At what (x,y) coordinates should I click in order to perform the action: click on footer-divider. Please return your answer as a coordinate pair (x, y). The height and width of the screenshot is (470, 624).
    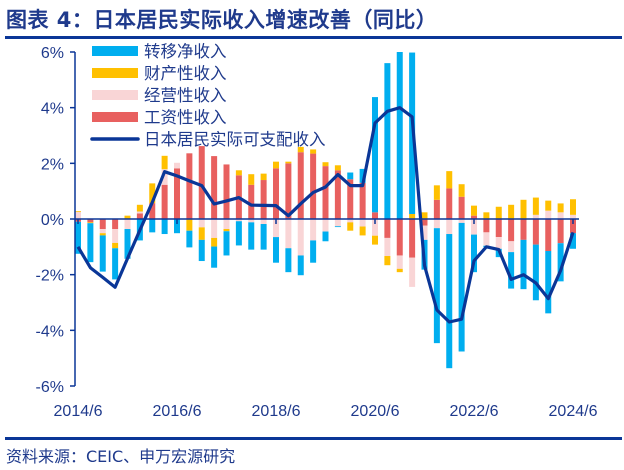
    Looking at the image, I should click on (313, 438).